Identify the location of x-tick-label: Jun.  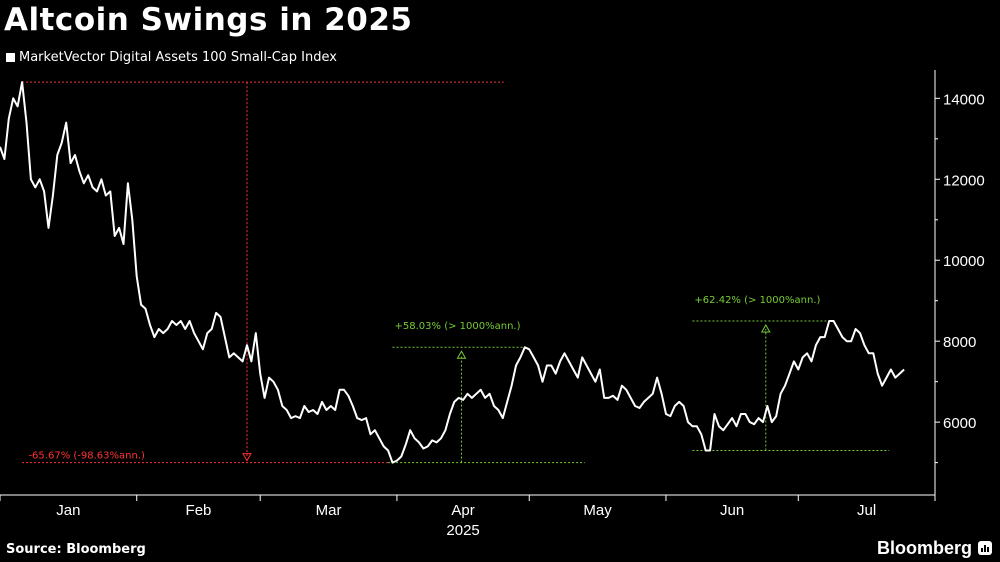
(732, 510).